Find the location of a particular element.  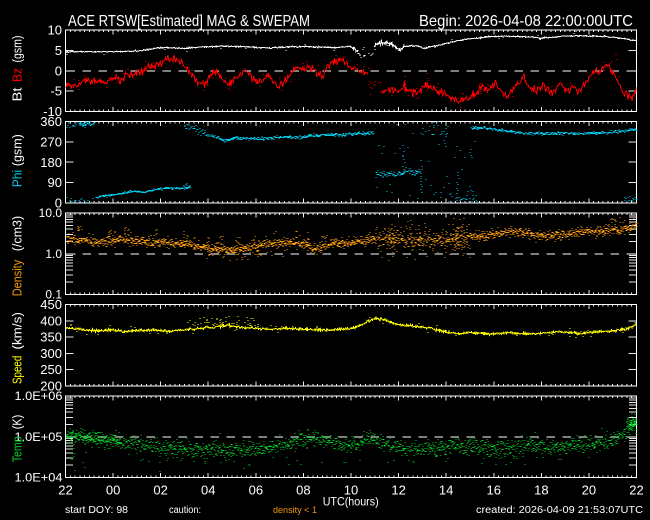

svg-text: 20 is located at coordinates (589, 490).